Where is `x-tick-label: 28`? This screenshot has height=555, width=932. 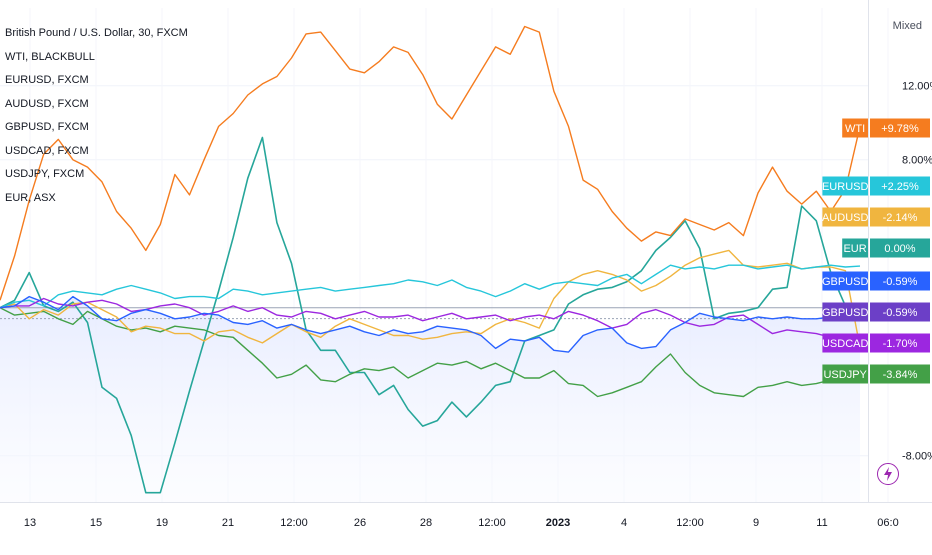 x-tick-label: 28 is located at coordinates (426, 523).